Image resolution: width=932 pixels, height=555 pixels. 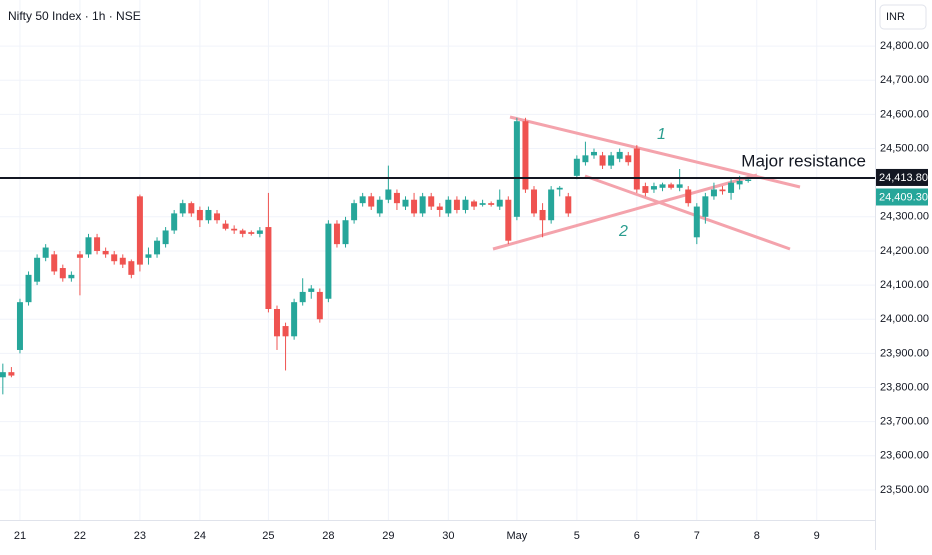 I want to click on price-tag-label: 24,413.80, so click(x=903, y=178).